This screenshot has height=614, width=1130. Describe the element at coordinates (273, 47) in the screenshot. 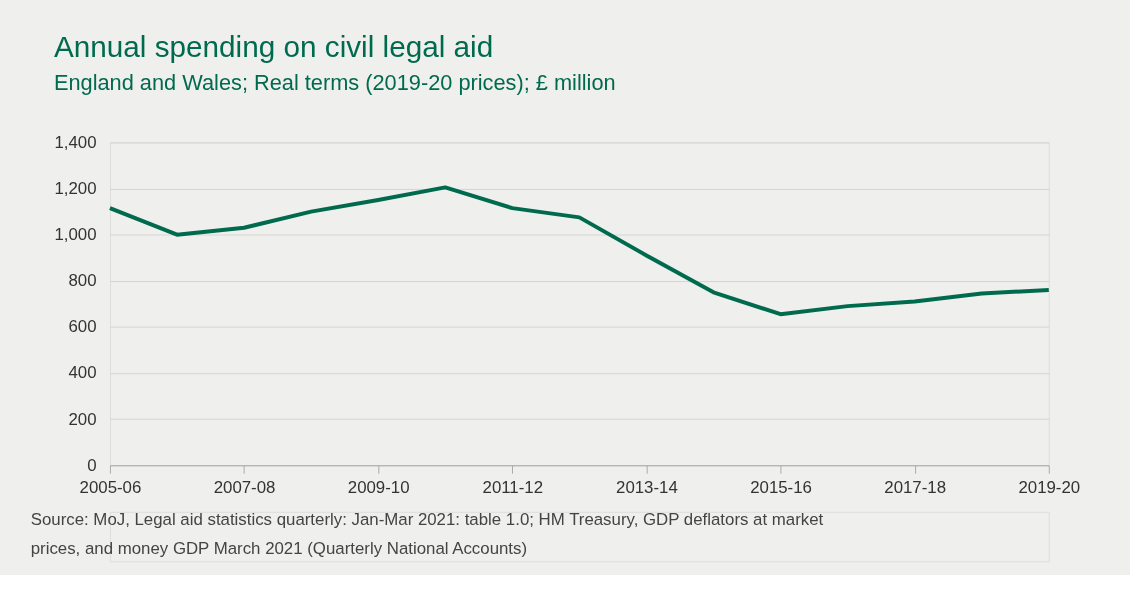

I see `chart-title: Annual spending on civil legal aid` at that location.